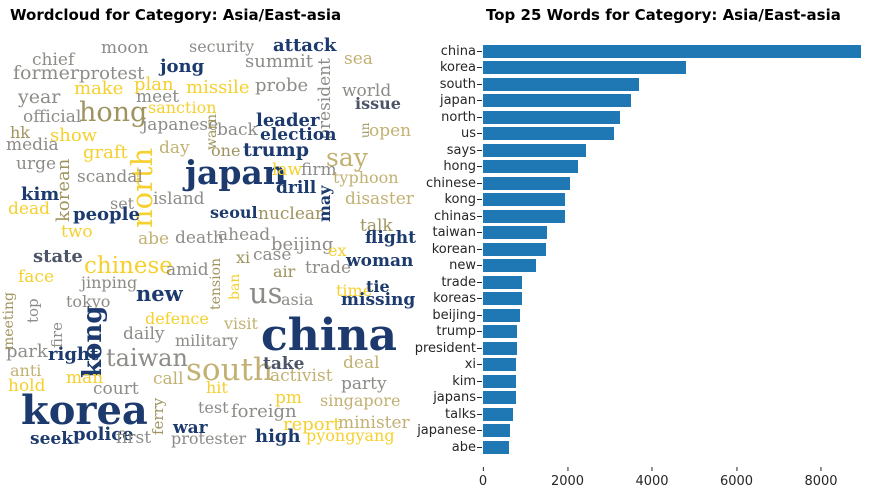  What do you see at coordinates (643, 68) in the screenshot?
I see `bar-row: korea` at bounding box center [643, 68].